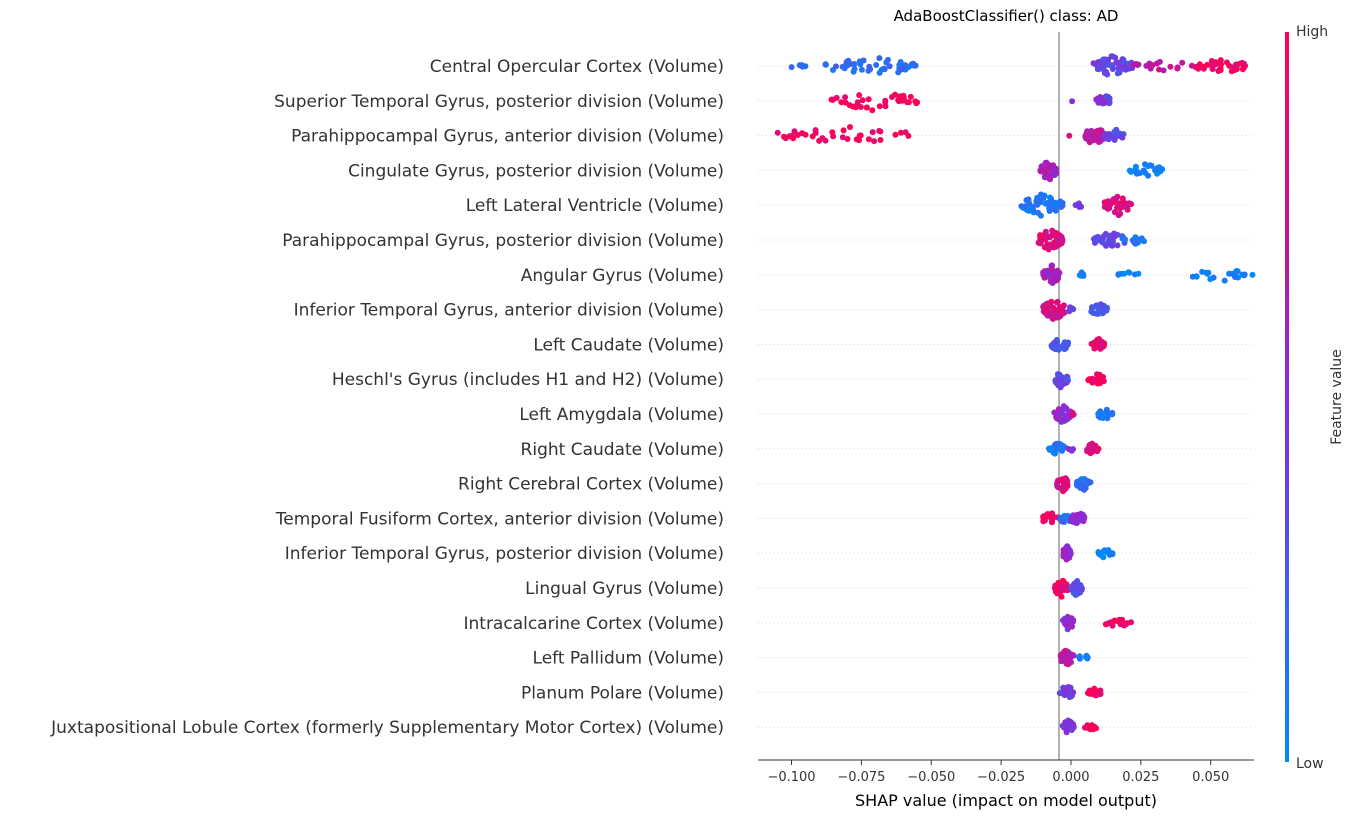 The height and width of the screenshot is (820, 1355). I want to click on feature-label: Left Amygdala (Volume), so click(621, 415).